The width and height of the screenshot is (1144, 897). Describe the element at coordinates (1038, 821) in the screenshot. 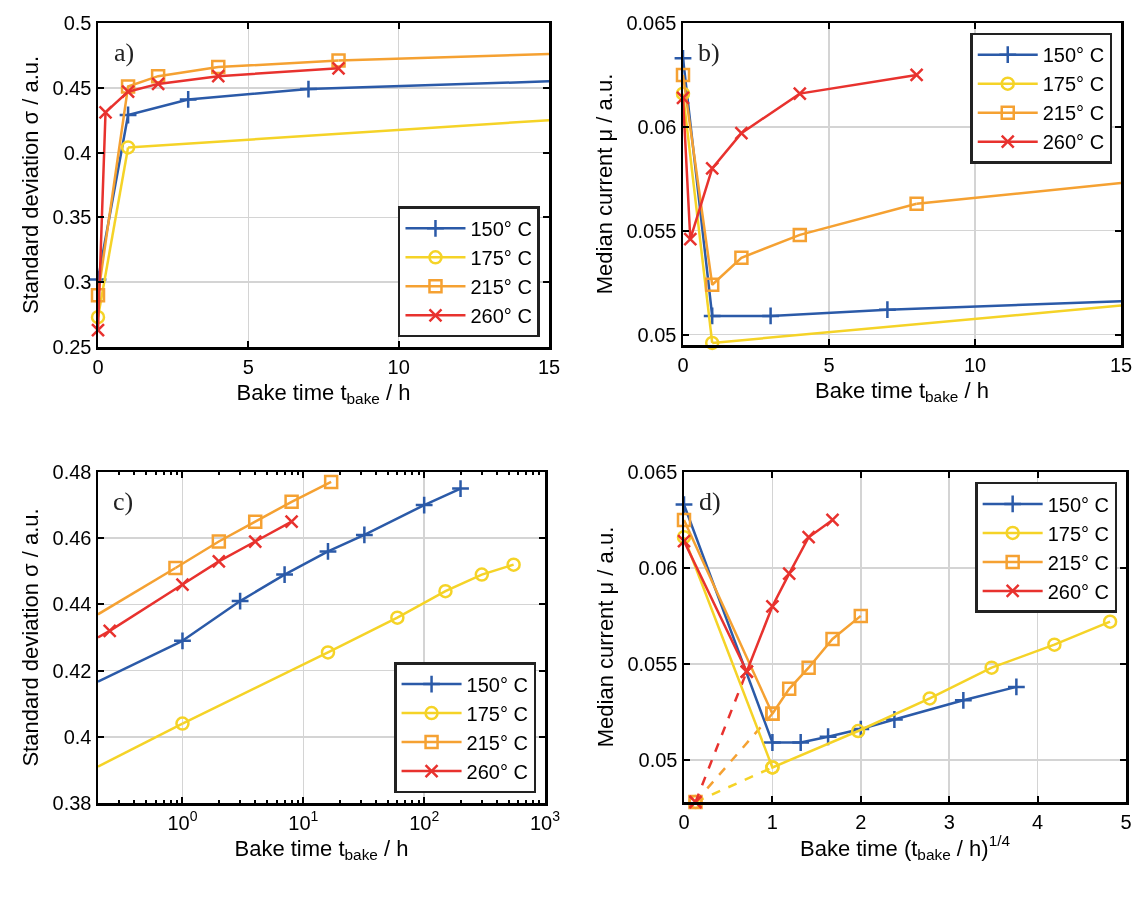

I see `x-tick-label: 4` at that location.